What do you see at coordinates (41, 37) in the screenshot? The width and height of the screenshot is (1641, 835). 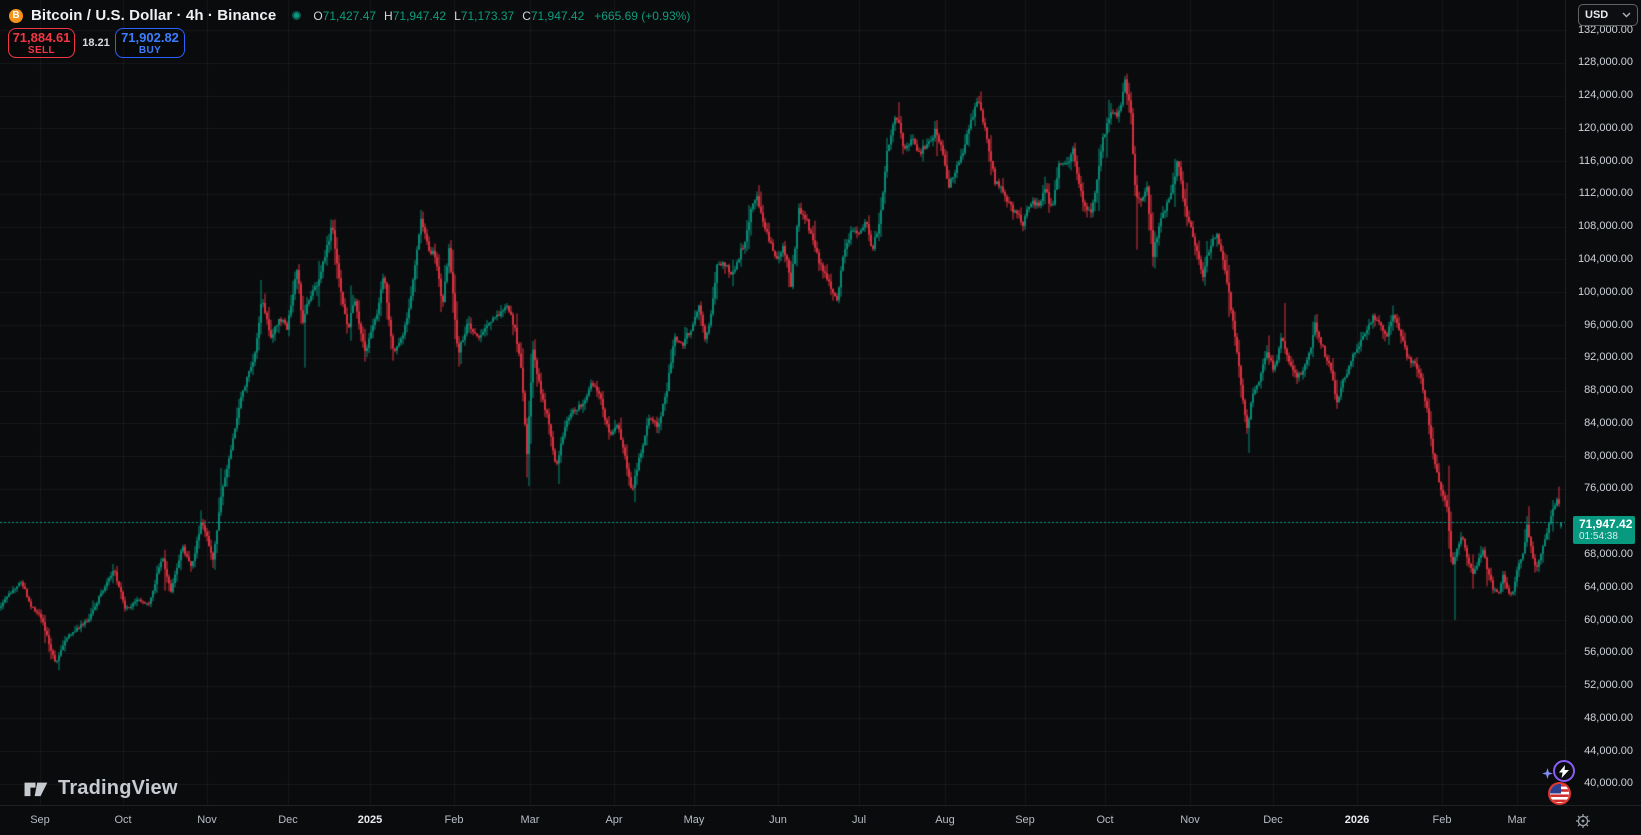 I see `sell-price: 71,884.61` at bounding box center [41, 37].